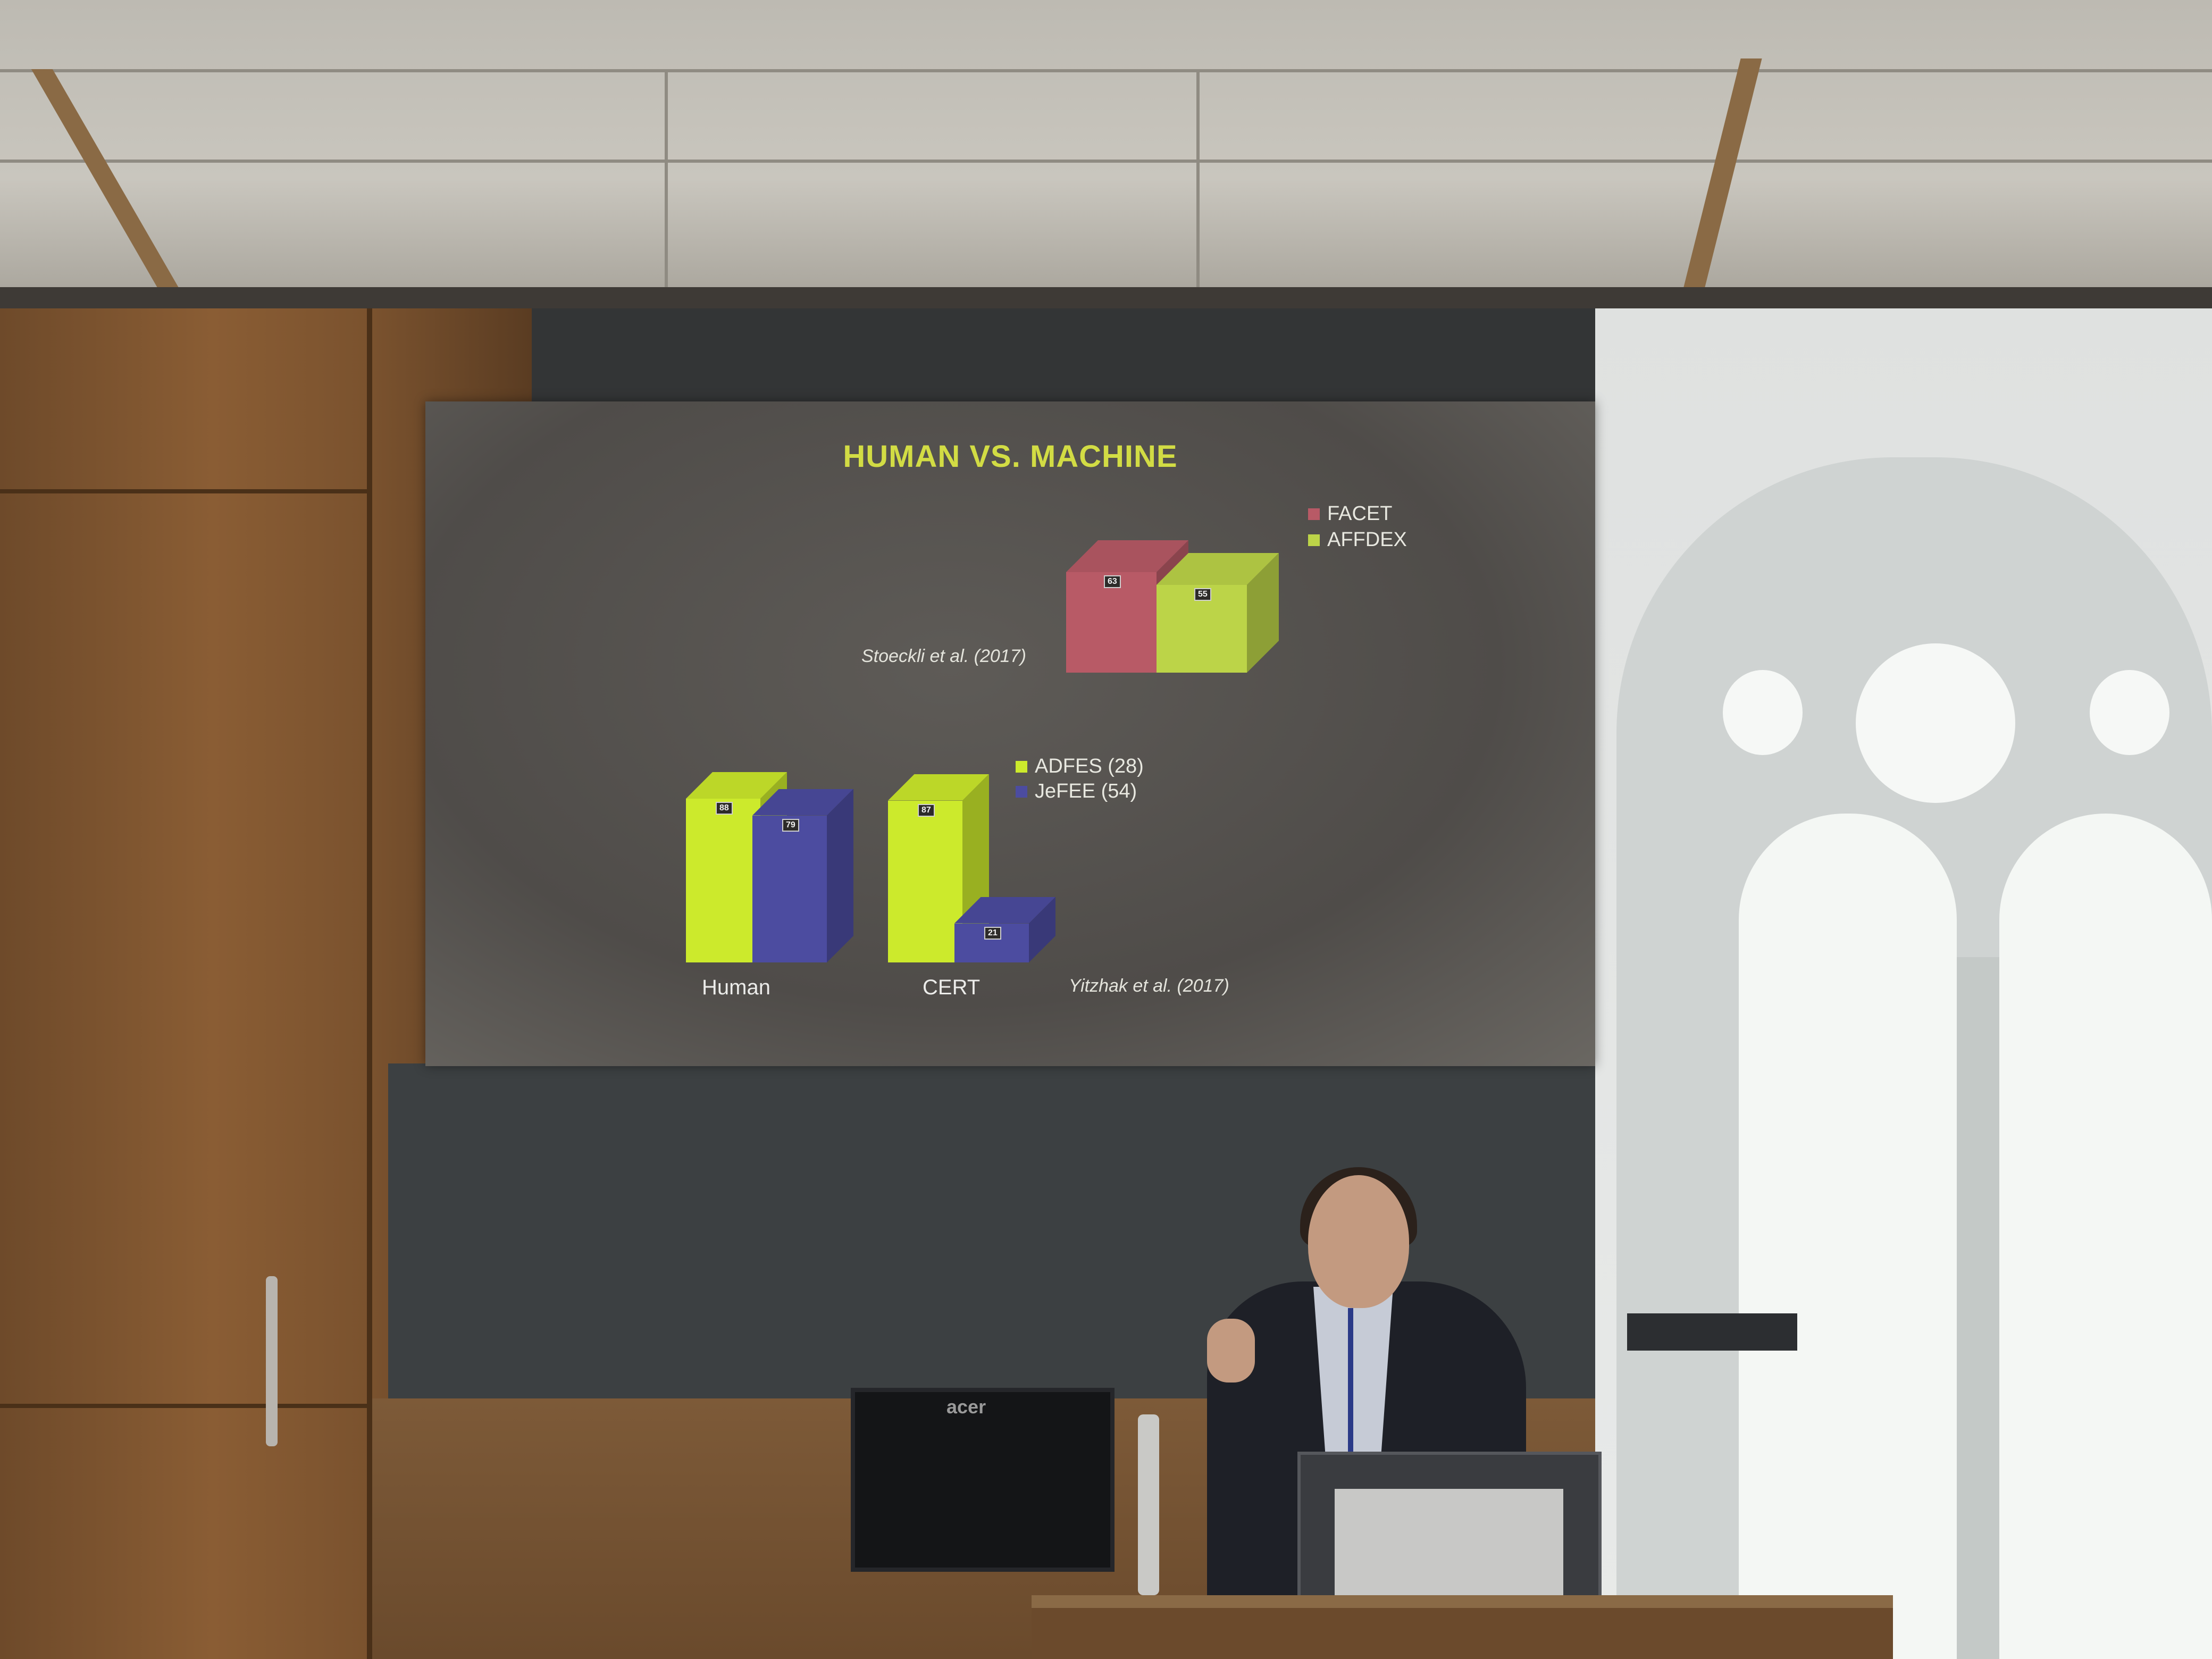  I want to click on monitor-brand-logo: acer, so click(966, 1407).